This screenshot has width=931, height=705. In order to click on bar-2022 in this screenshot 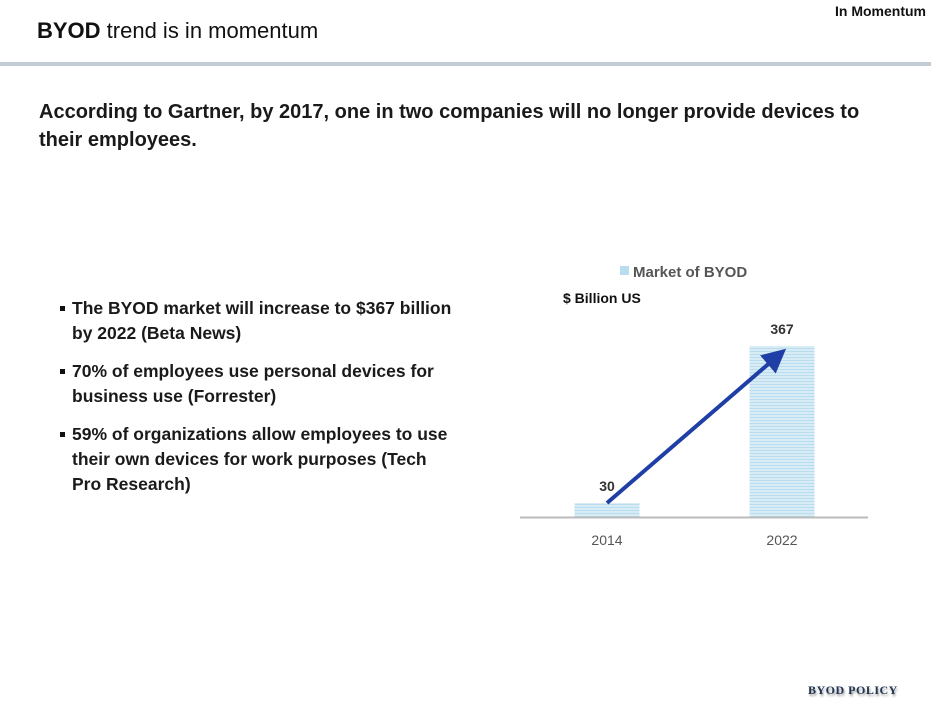, I will do `click(782, 431)`.